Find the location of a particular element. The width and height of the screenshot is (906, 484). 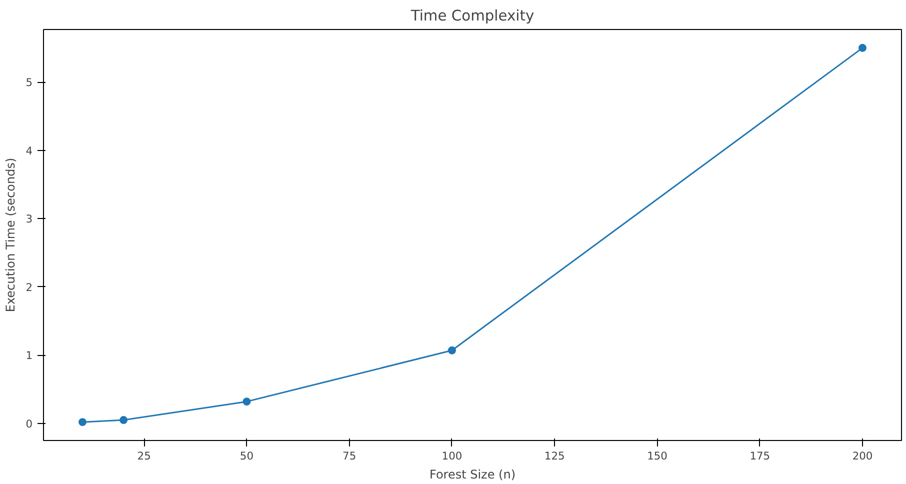

y-tick-label: 3 is located at coordinates (29, 219).